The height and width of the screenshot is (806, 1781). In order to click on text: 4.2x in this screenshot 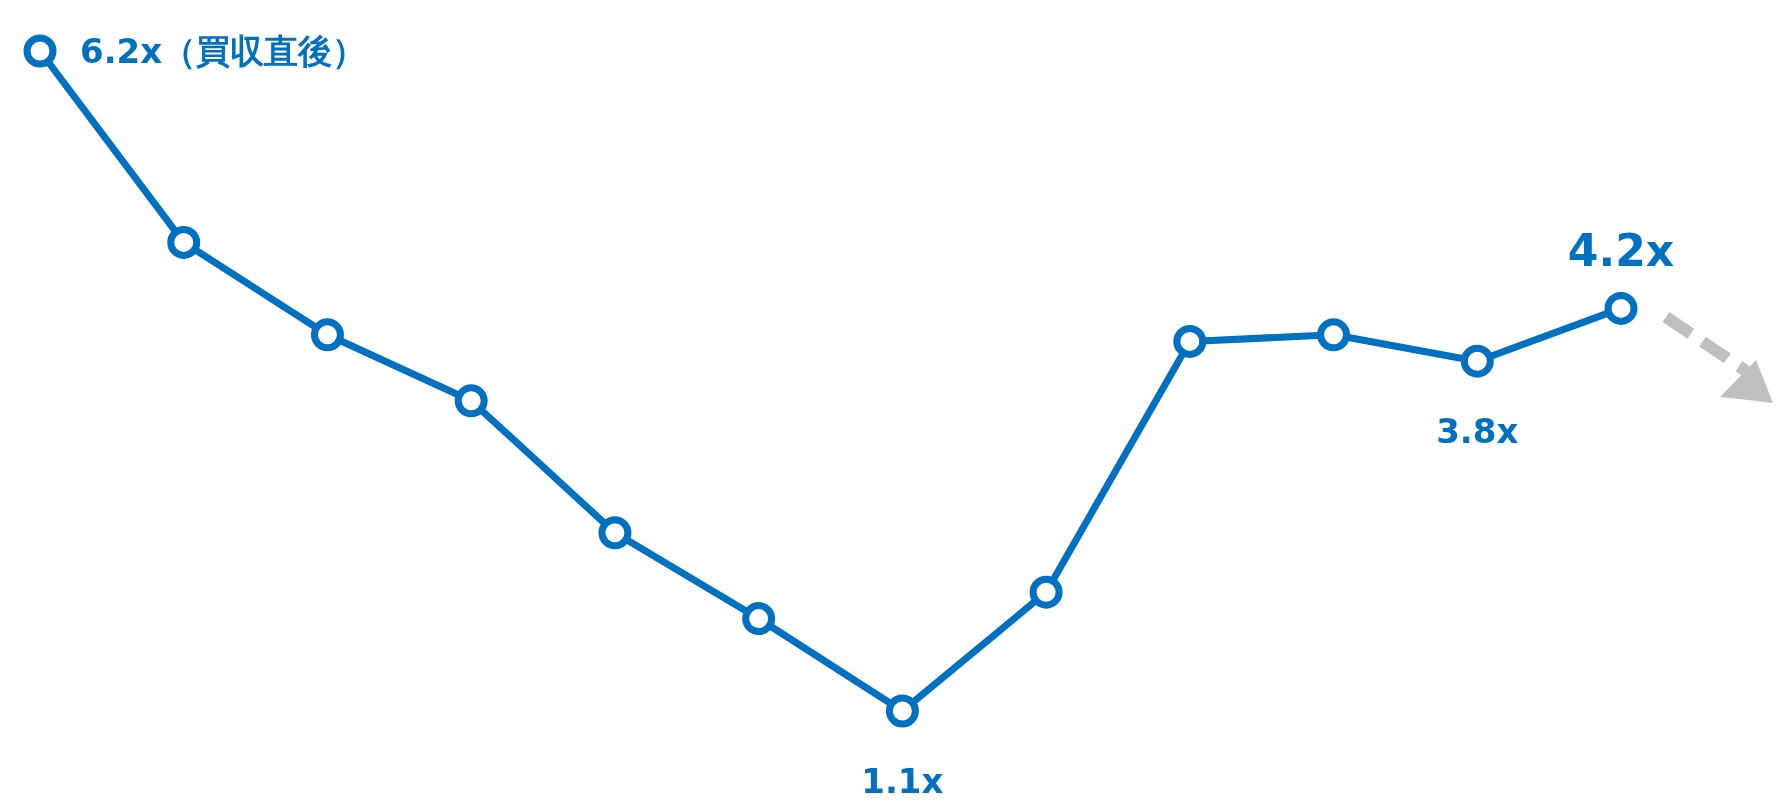, I will do `click(1621, 251)`.